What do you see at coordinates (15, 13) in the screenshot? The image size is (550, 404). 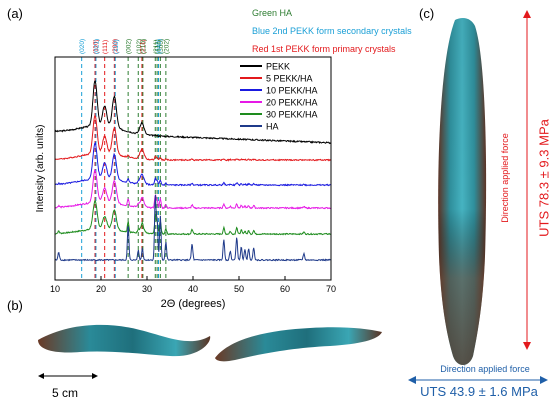 I see `panel-label-a: (a)` at bounding box center [15, 13].